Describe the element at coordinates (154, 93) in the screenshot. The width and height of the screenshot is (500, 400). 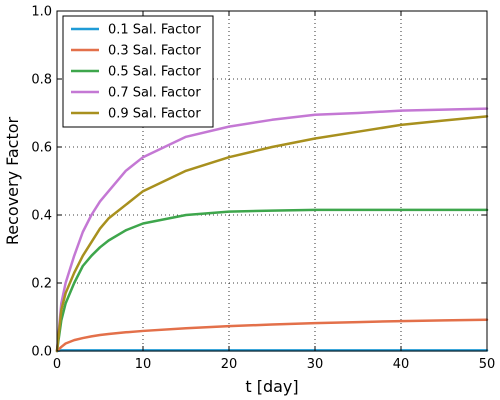
I see `legend-label-4: 0.7 Sal. Factor` at that location.